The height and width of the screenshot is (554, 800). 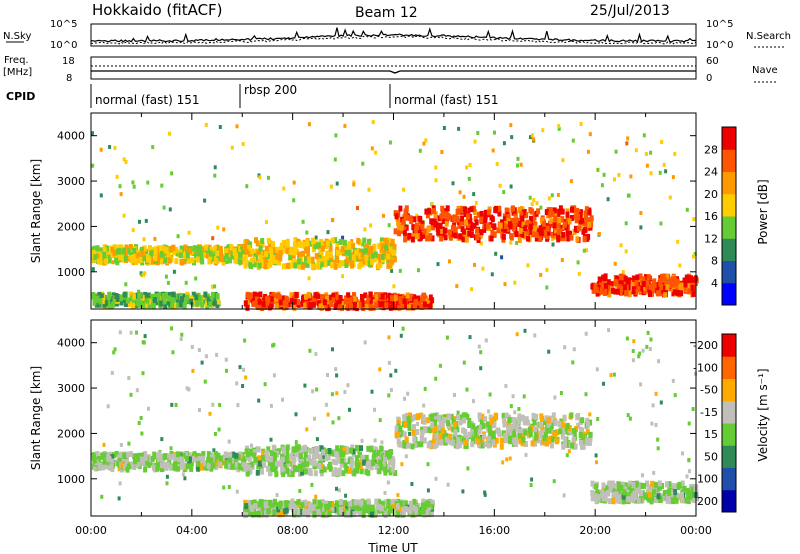 What do you see at coordinates (714, 283) in the screenshot?
I see `colorbar-tick-label: 4` at bounding box center [714, 283].